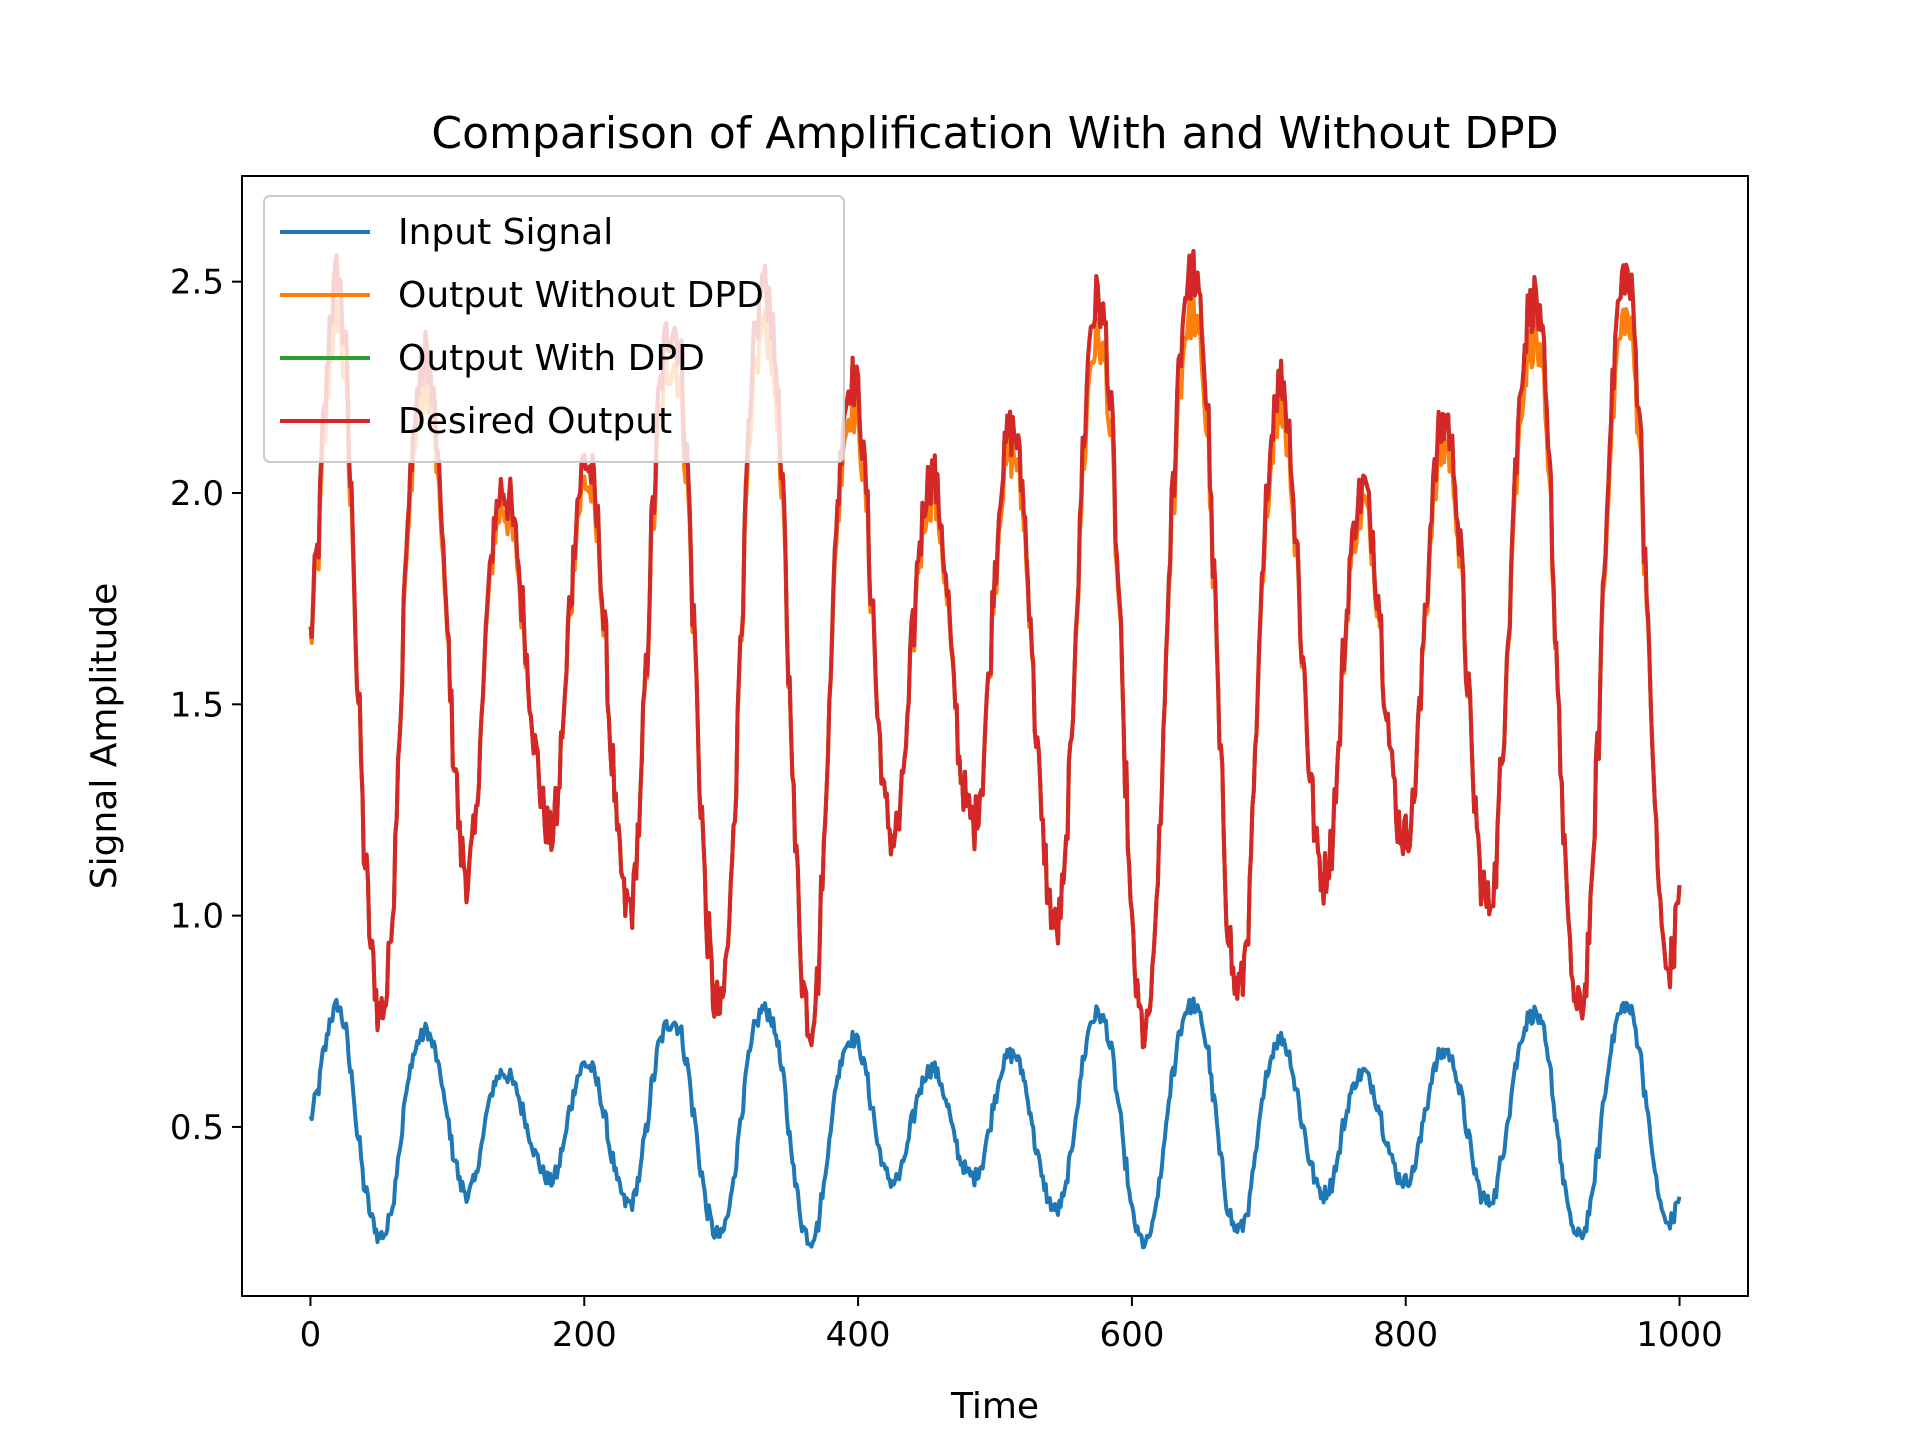 This screenshot has height=1440, width=1920. I want to click on x-tick-label: 600, so click(1131, 1335).